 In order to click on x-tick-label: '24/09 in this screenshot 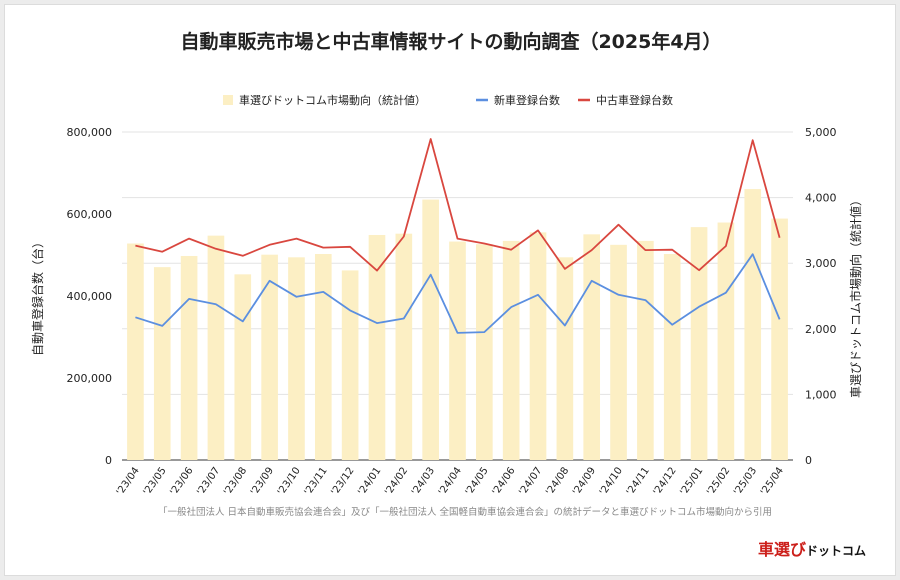, I will do `click(584, 481)`.